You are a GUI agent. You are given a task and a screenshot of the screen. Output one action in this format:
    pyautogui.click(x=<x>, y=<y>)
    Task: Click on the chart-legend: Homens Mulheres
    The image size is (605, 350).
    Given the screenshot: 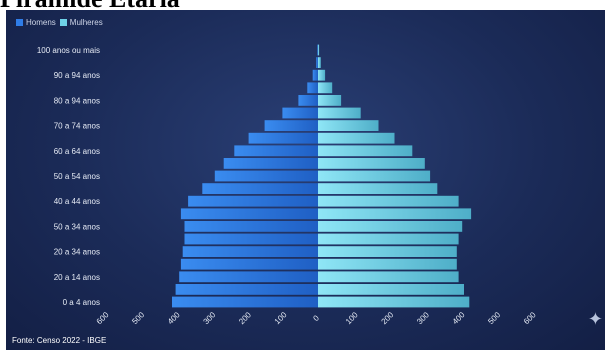 What is the action you would take?
    pyautogui.click(x=59, y=22)
    